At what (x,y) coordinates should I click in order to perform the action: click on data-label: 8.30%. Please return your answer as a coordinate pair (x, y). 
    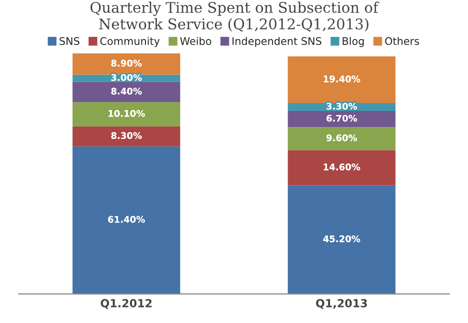
    Looking at the image, I should click on (126, 135).